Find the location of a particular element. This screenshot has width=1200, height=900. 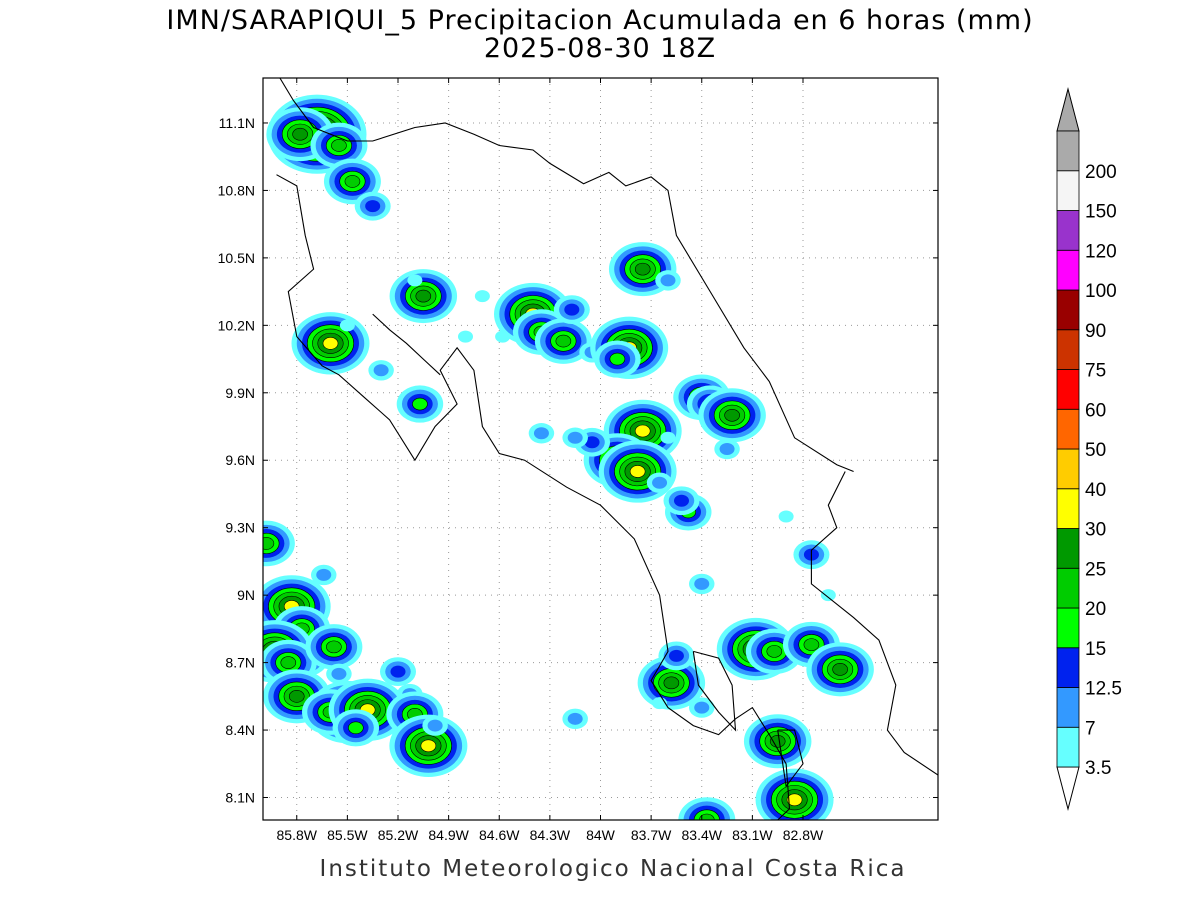

colorbar-label: 3.5 is located at coordinates (1098, 768).